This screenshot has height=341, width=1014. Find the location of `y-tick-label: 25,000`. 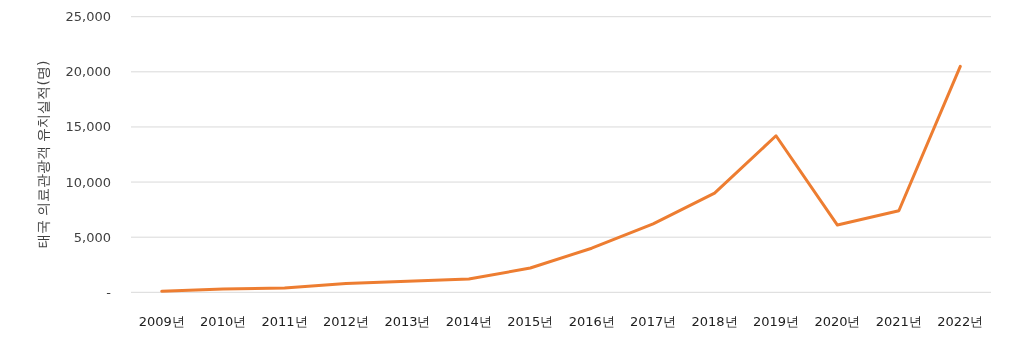

y-tick-label: 25,000 is located at coordinates (88, 17).